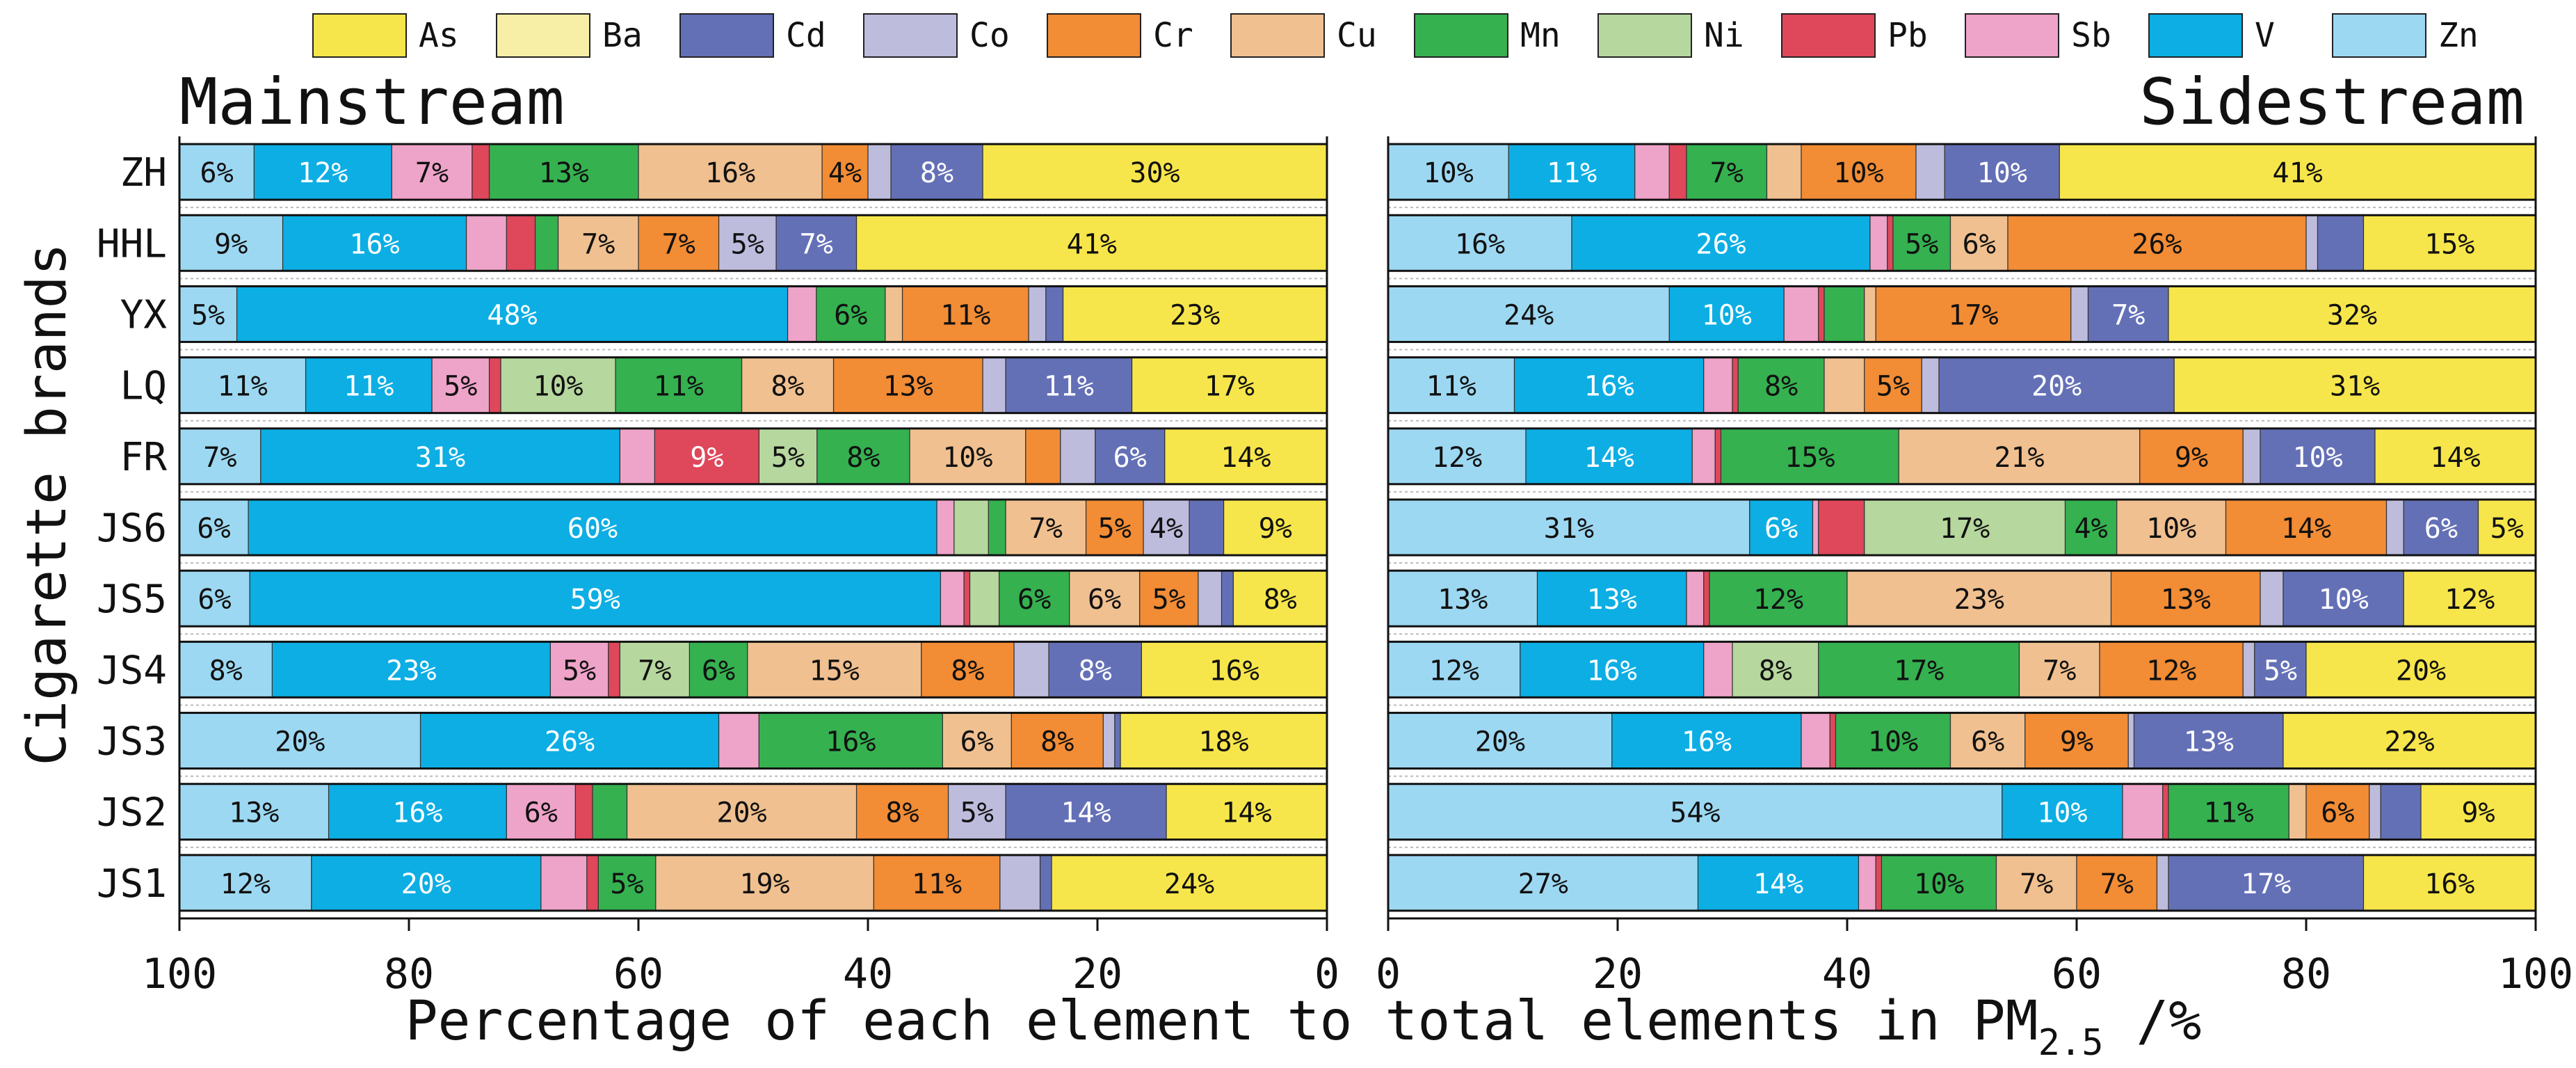 Image resolution: width=2576 pixels, height=1068 pixels. I want to click on mainstream-label-lq-ni: 10%, so click(558, 387).